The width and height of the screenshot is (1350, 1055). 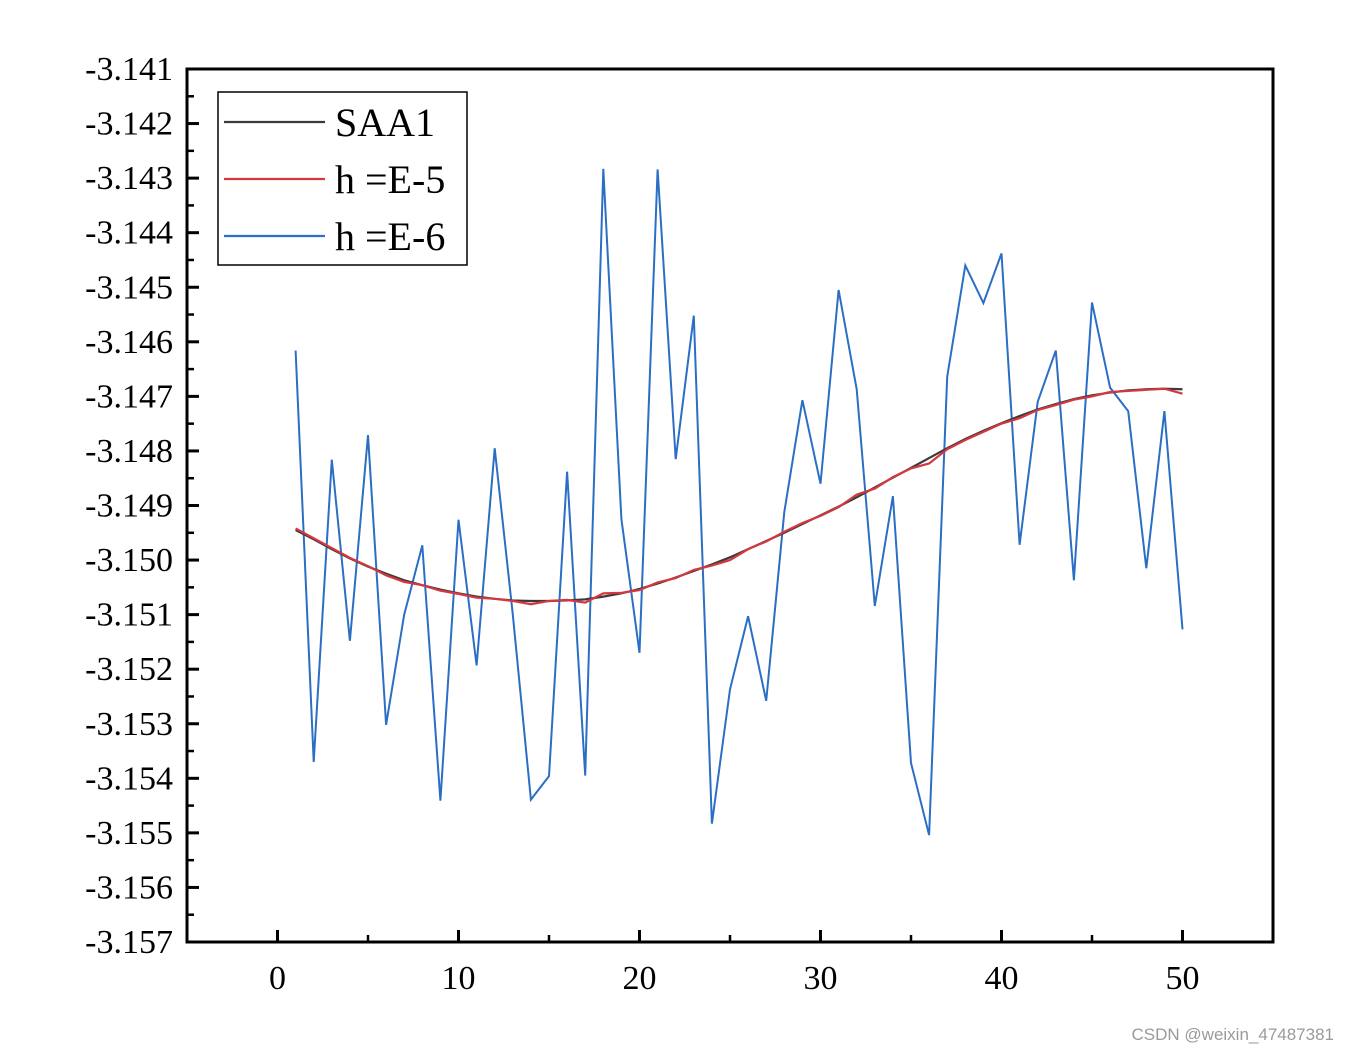 I want to click on legend-label-0: SAA1, so click(x=385, y=122).